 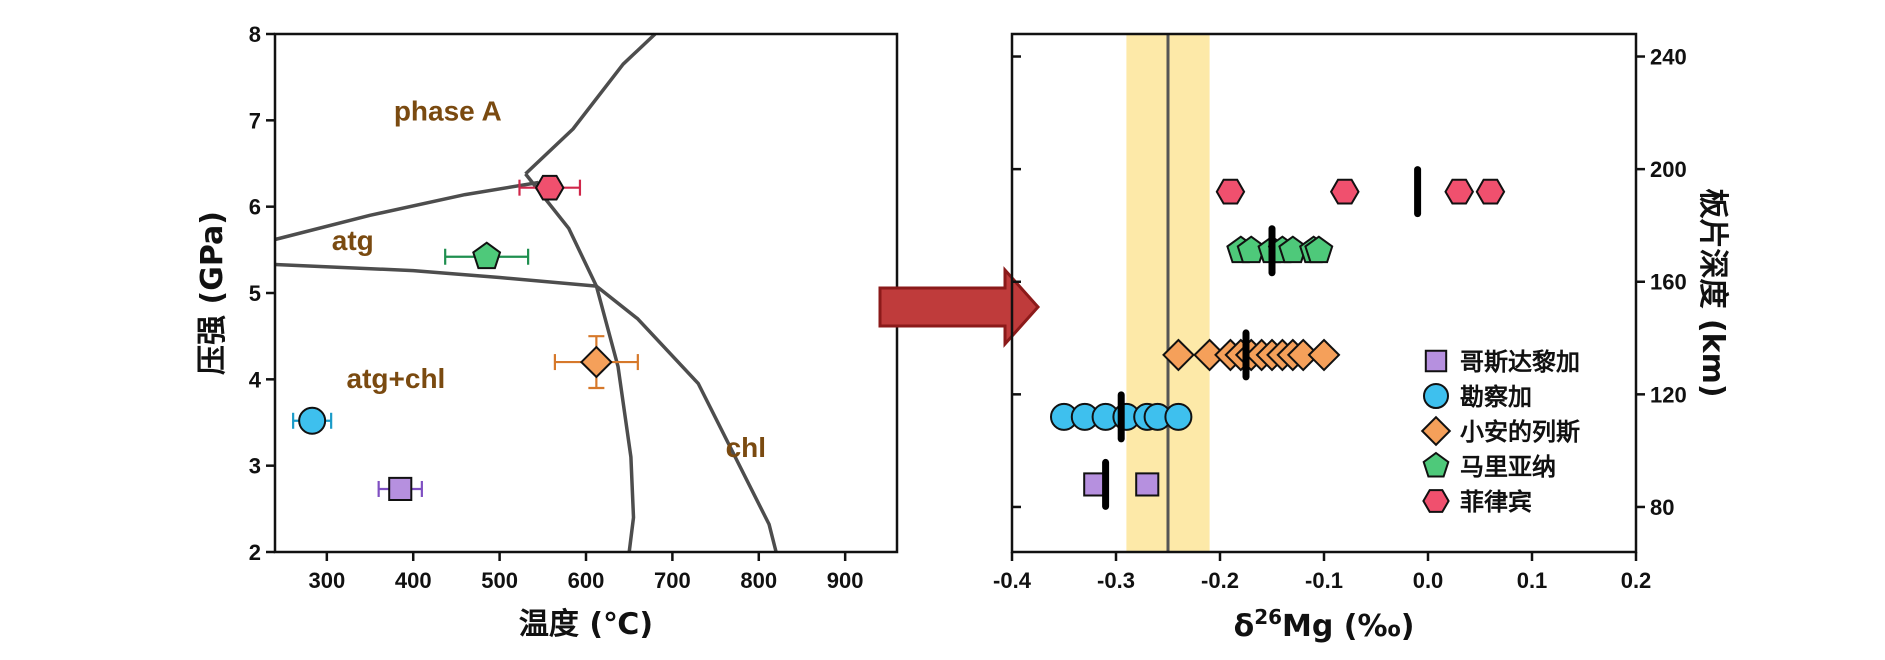 I want to click on x-tick-label: 0.0, so click(x=1428, y=580).